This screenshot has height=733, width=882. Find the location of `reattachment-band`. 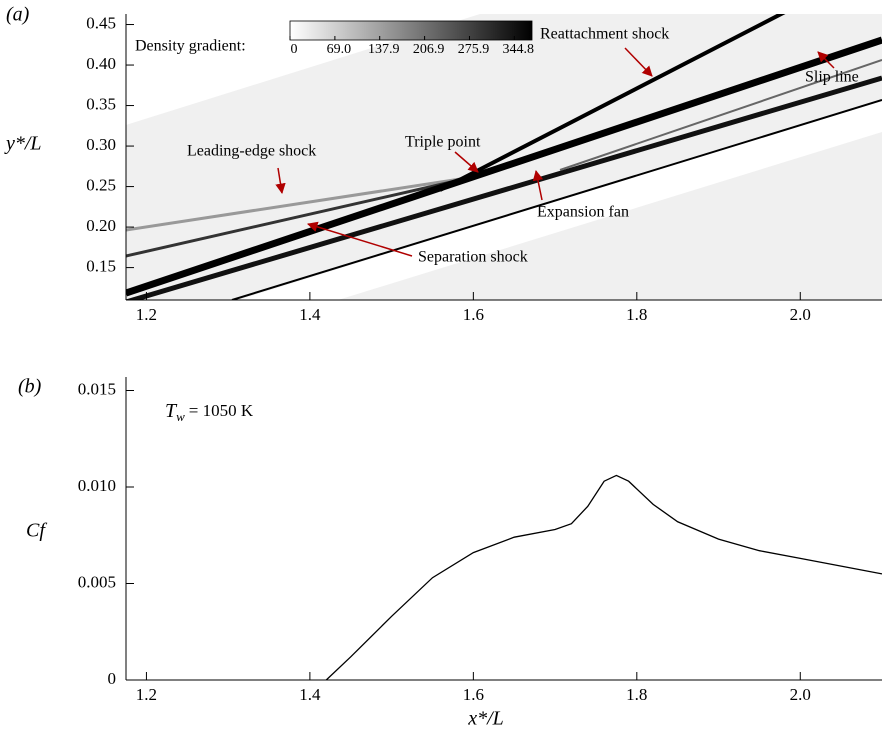

reattachment-band is located at coordinates (612, 103).